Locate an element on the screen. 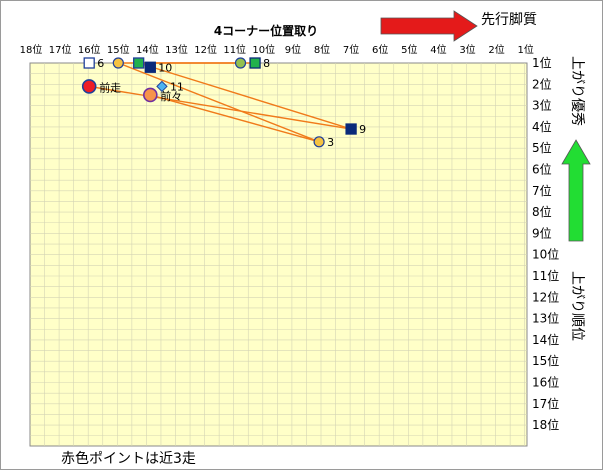 This screenshot has height=471, width=603. y-axis-label-bottom: 上がり順位 is located at coordinates (577, 306).